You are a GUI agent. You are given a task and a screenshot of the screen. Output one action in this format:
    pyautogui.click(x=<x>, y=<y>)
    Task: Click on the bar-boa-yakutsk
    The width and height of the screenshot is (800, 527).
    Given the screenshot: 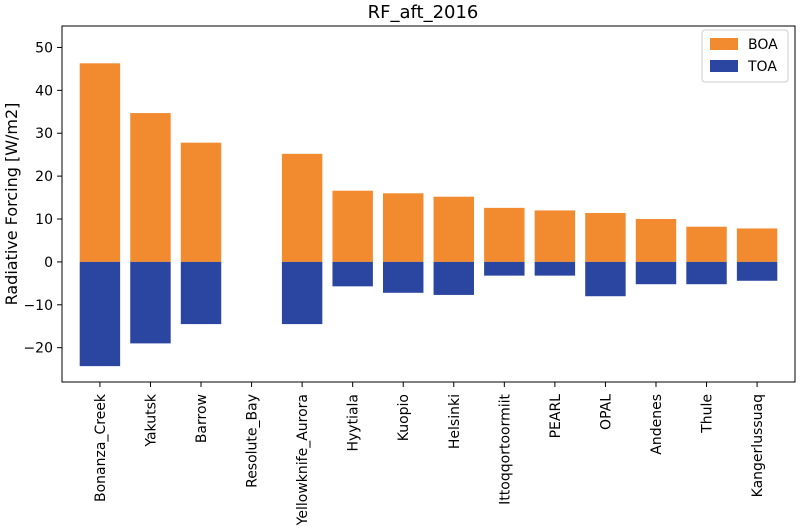 What is the action you would take?
    pyautogui.click(x=150, y=187)
    